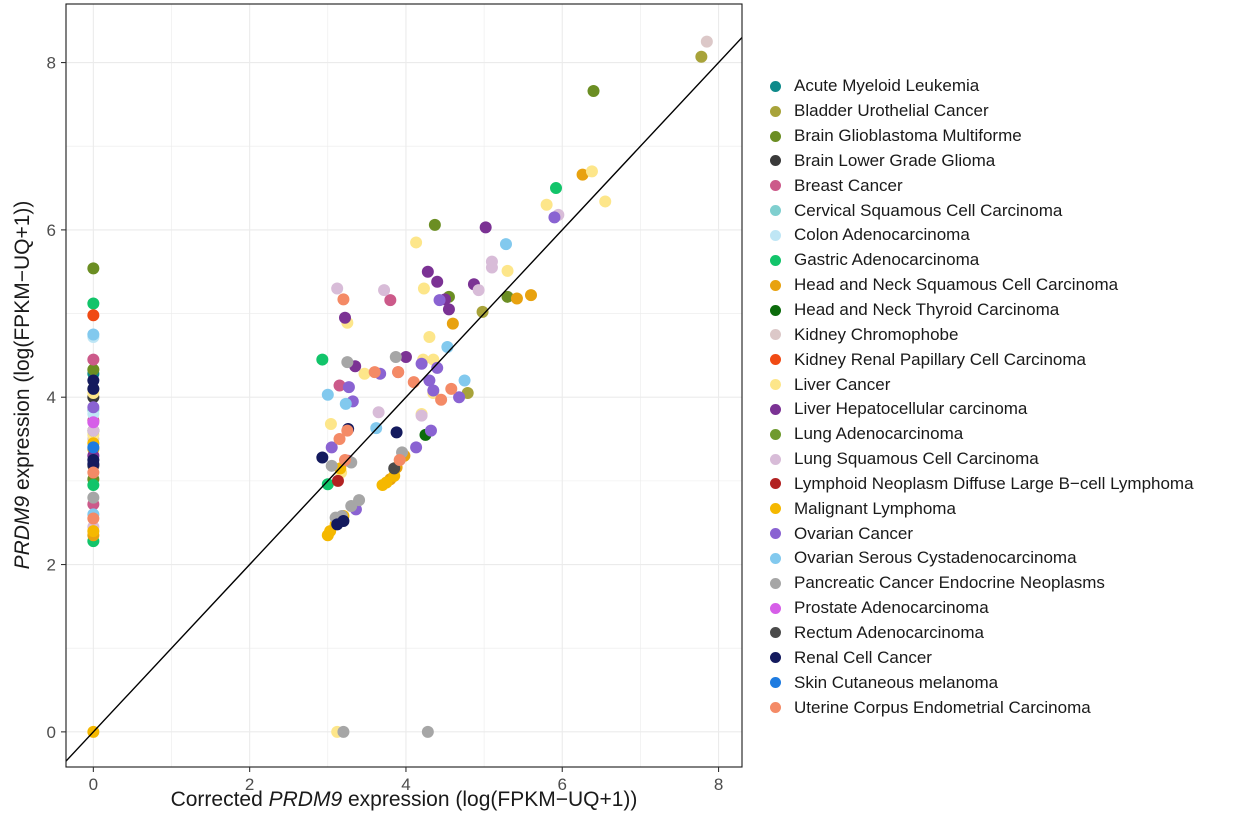  What do you see at coordinates (51, 230) in the screenshot?
I see `y-tick-label: 6` at bounding box center [51, 230].